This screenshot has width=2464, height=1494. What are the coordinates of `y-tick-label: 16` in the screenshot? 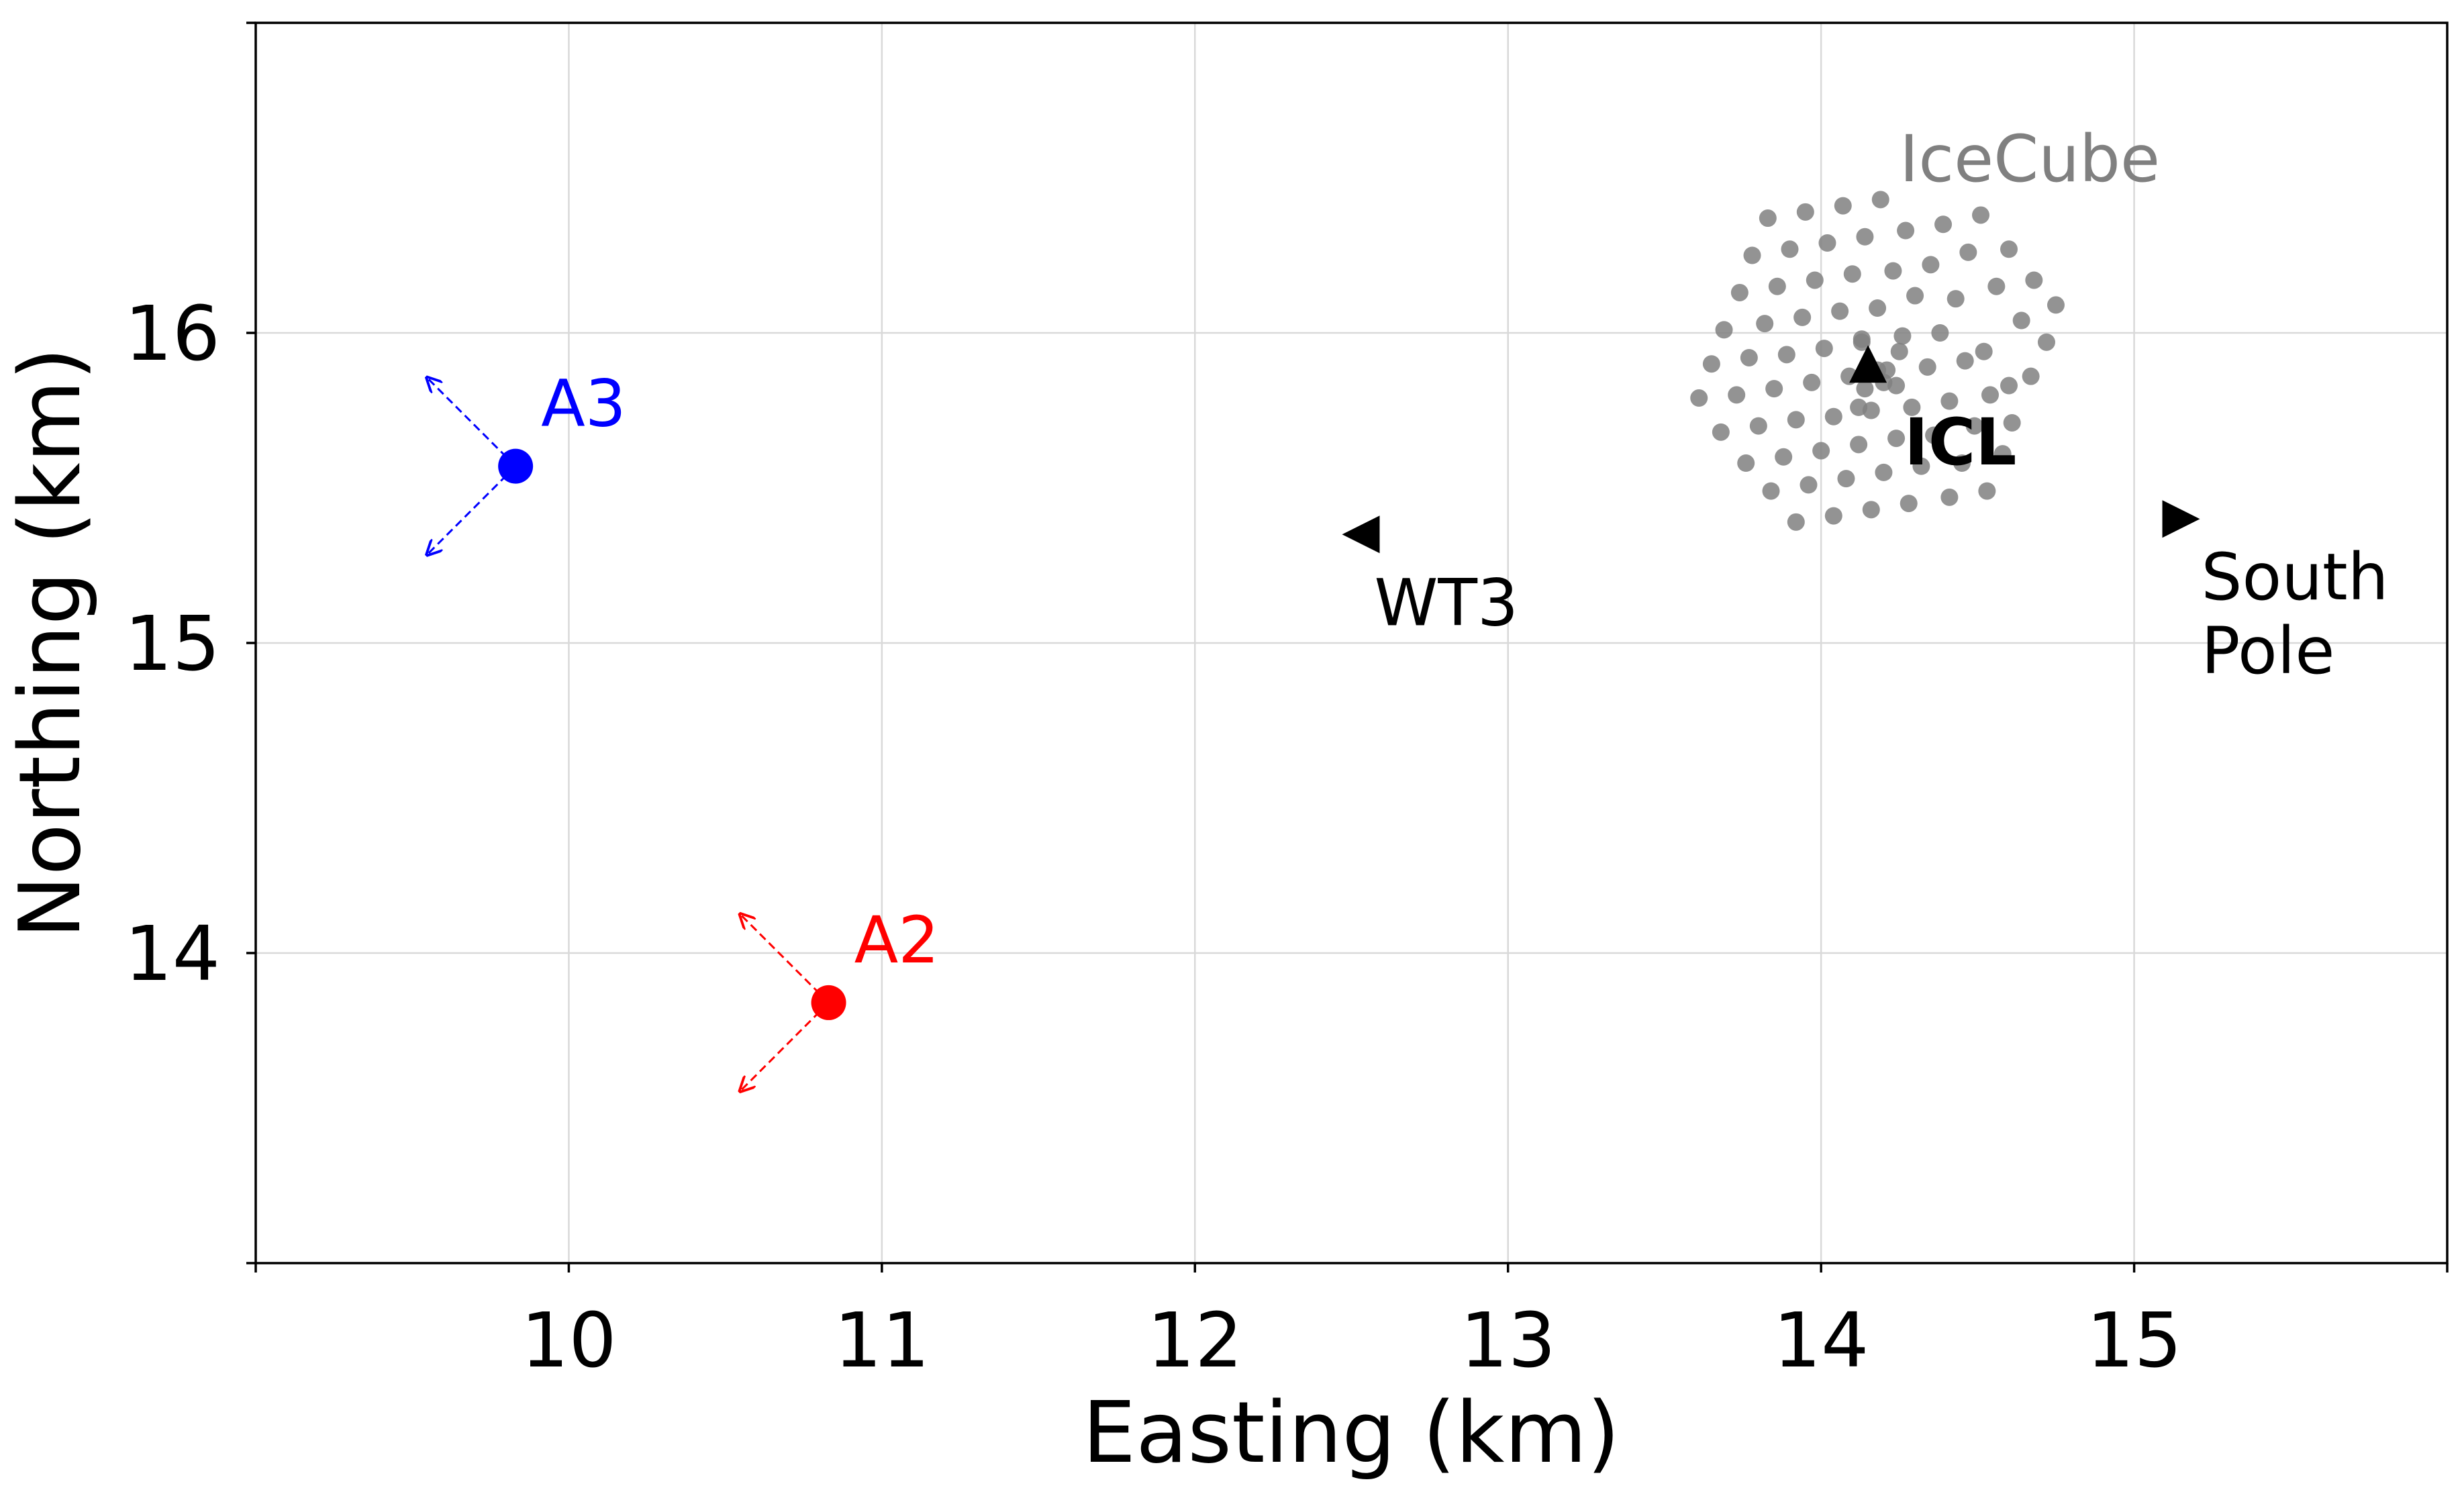 It's located at (172, 334).